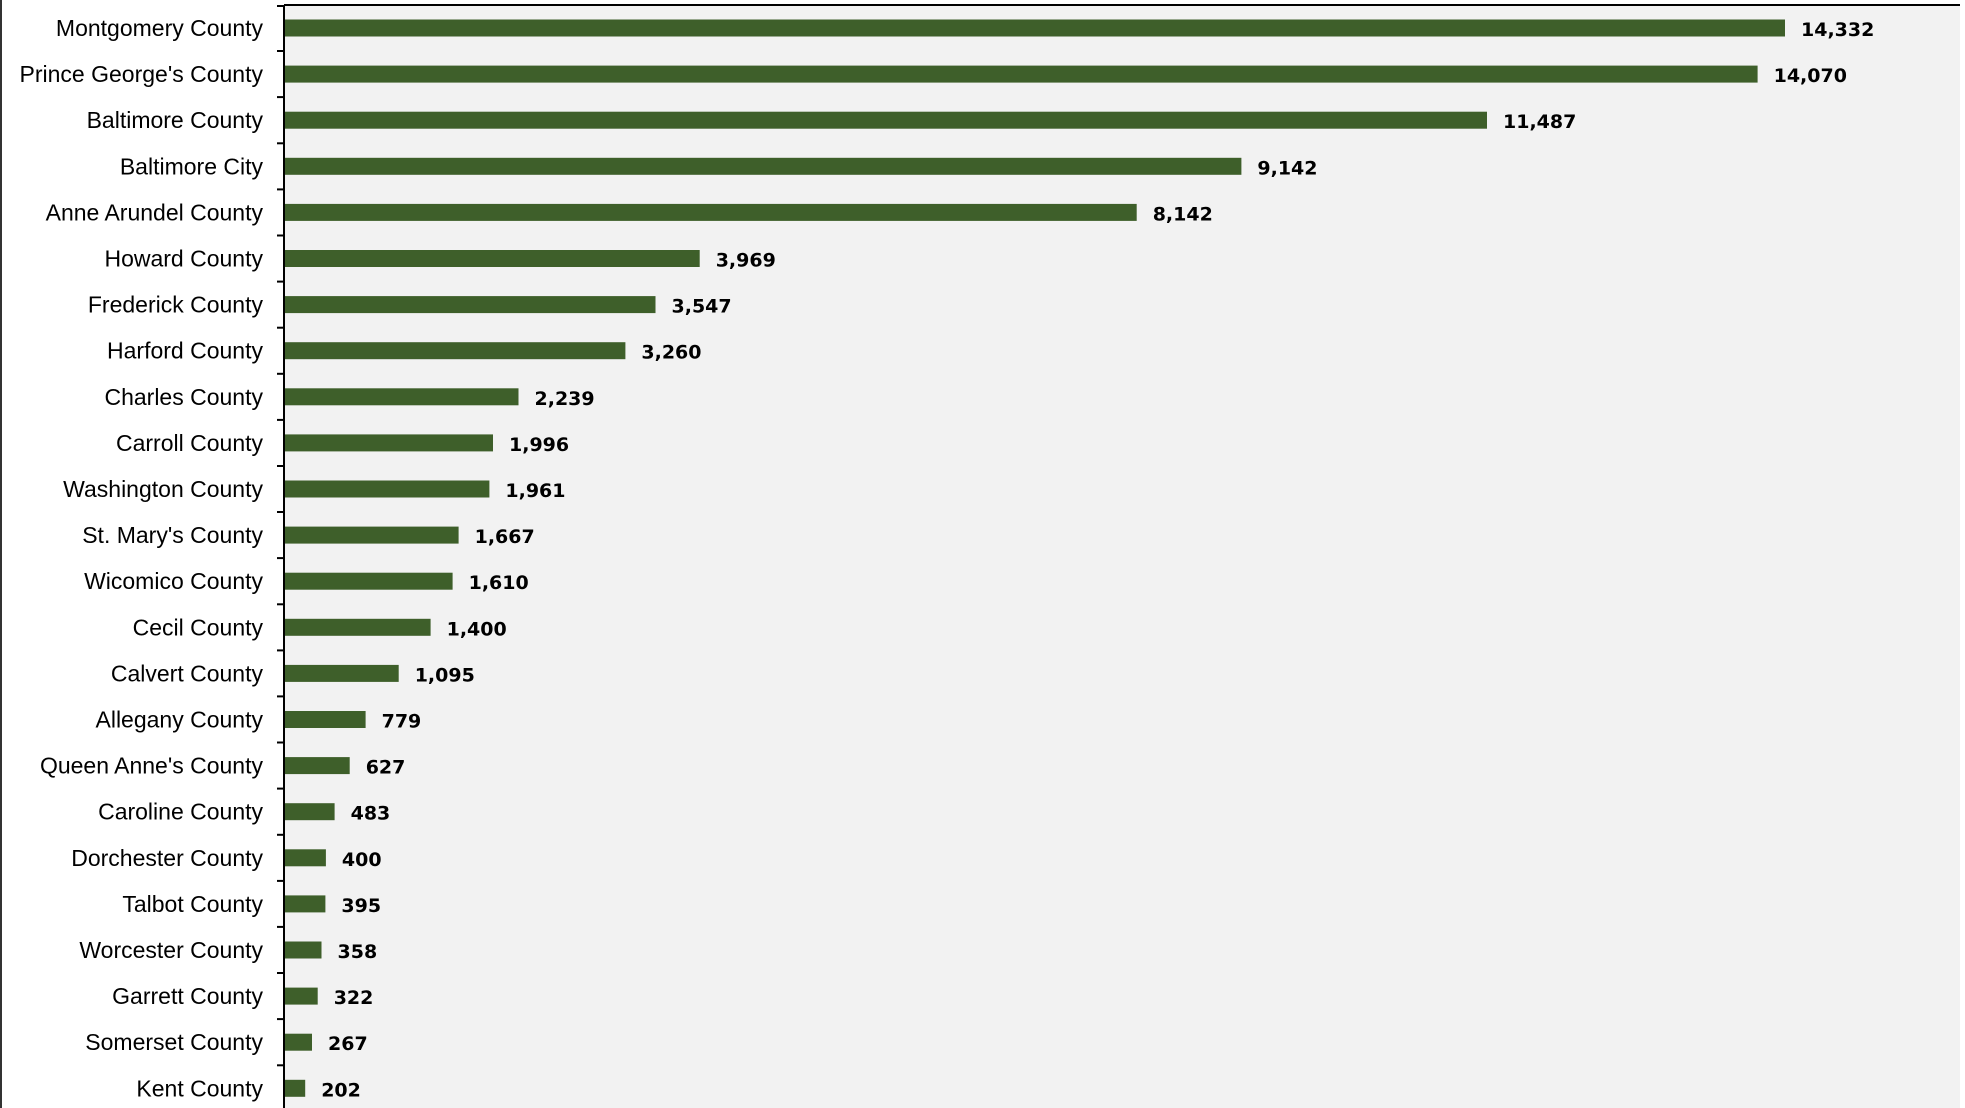  What do you see at coordinates (192, 904) in the screenshot?
I see `category-label: Talbot County` at bounding box center [192, 904].